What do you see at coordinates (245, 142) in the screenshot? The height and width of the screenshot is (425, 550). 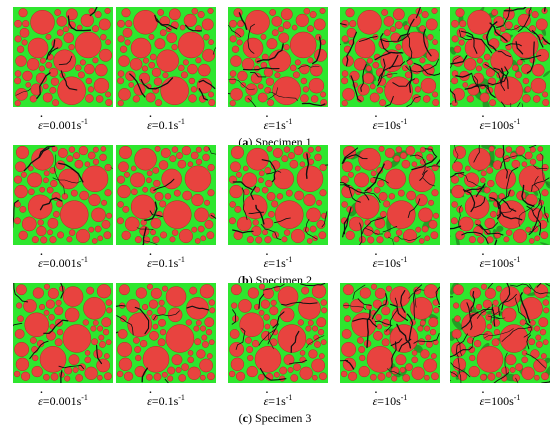 I see `subfigure-letter: a` at bounding box center [245, 142].